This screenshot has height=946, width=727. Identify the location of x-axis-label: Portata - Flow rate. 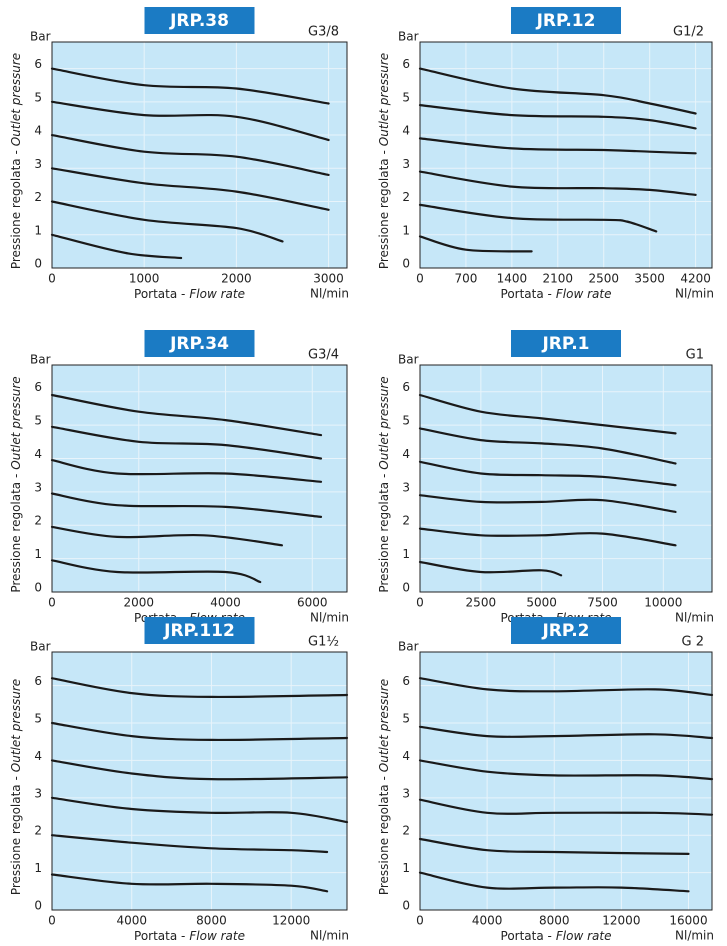
(189, 936).